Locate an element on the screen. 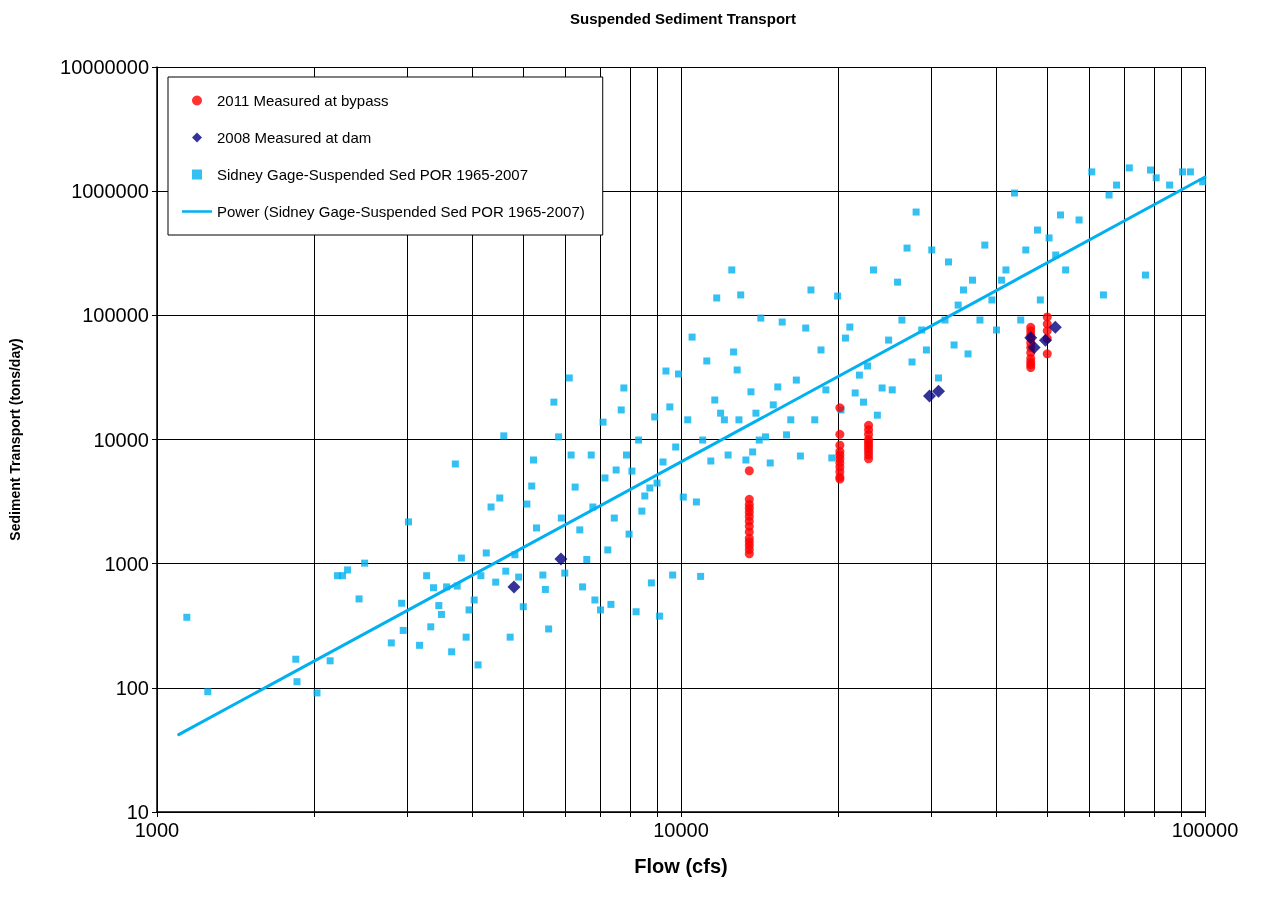 This screenshot has width=1263, height=902. legend-label: 2008 Measured at dam is located at coordinates (294, 137).